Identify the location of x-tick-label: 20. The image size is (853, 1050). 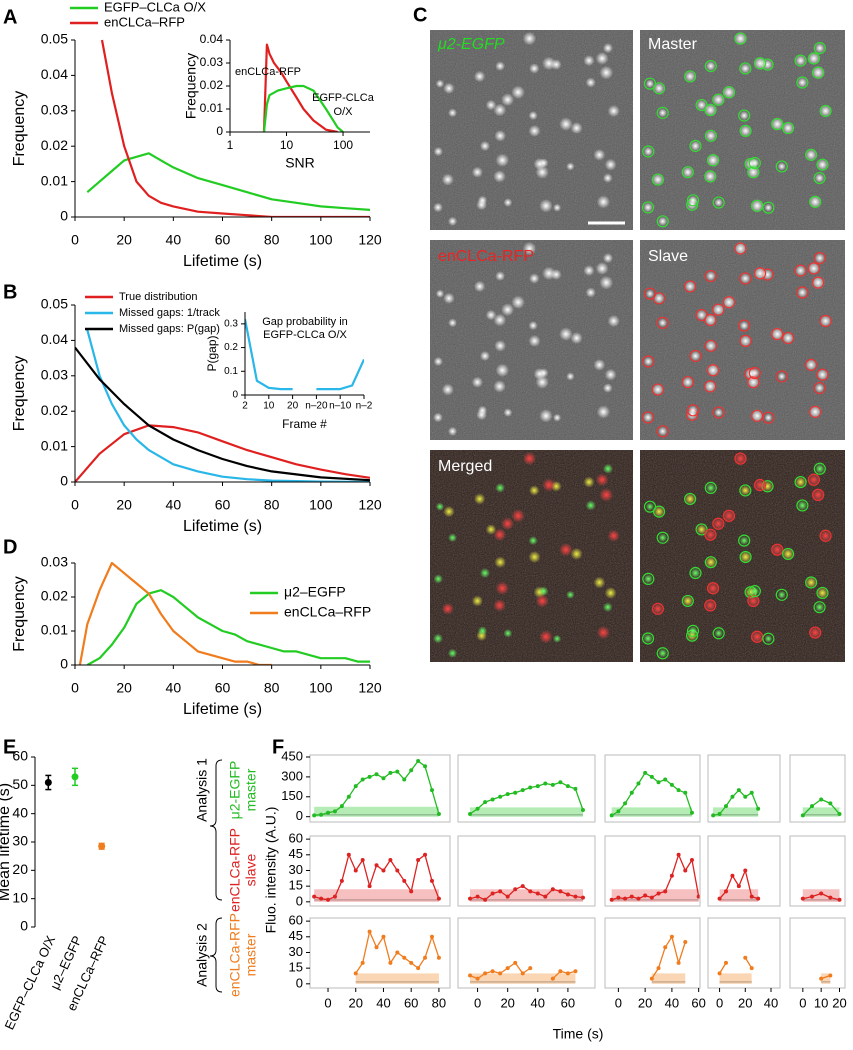
(124, 240).